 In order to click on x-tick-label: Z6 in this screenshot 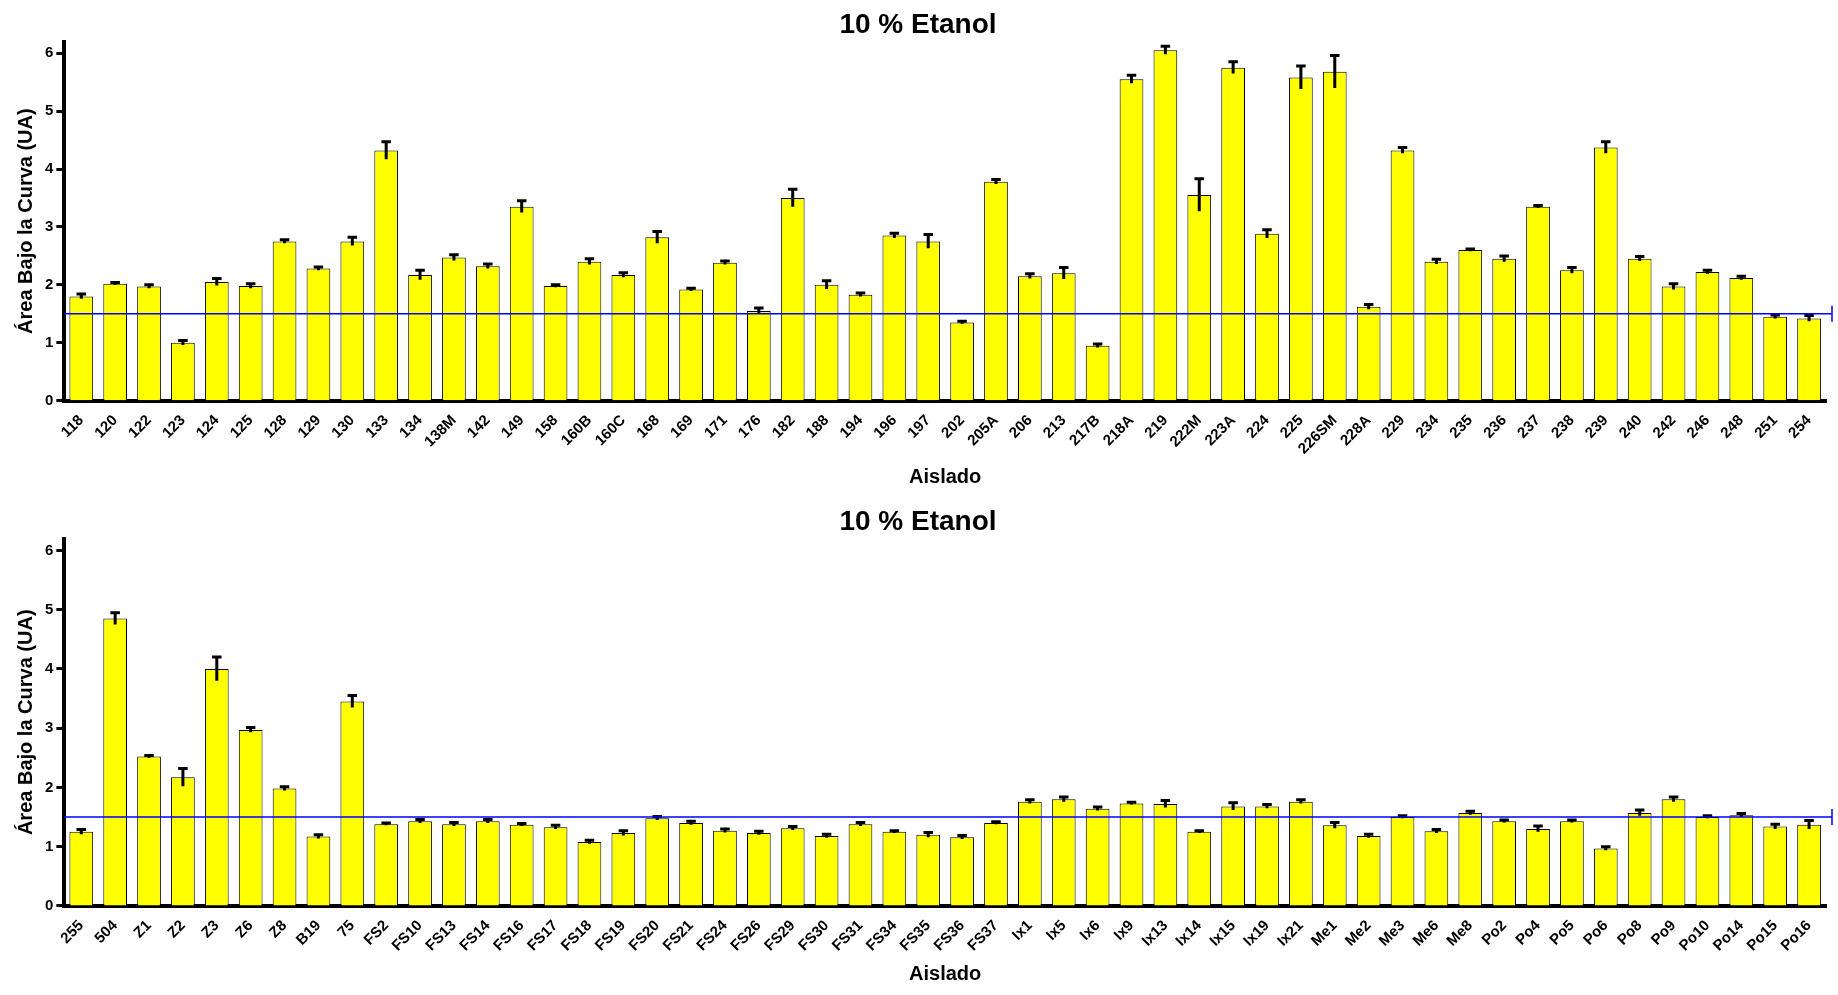, I will do `click(243, 928)`.